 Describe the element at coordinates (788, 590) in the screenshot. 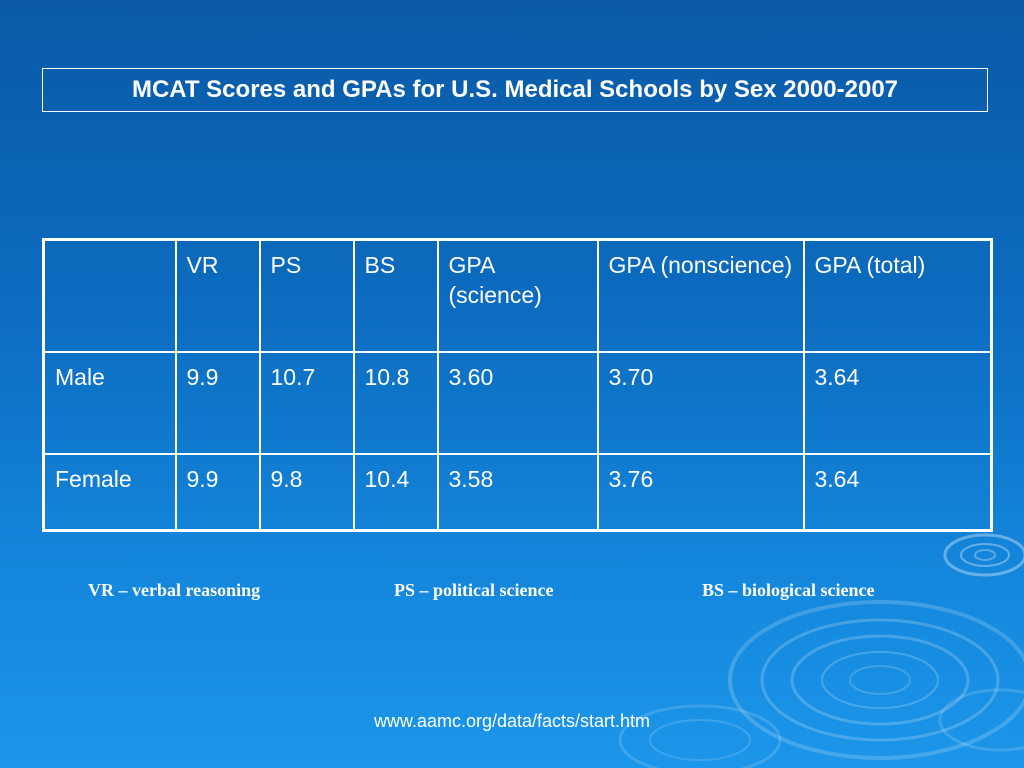

I see `legend-bs: BS – biological science` at that location.